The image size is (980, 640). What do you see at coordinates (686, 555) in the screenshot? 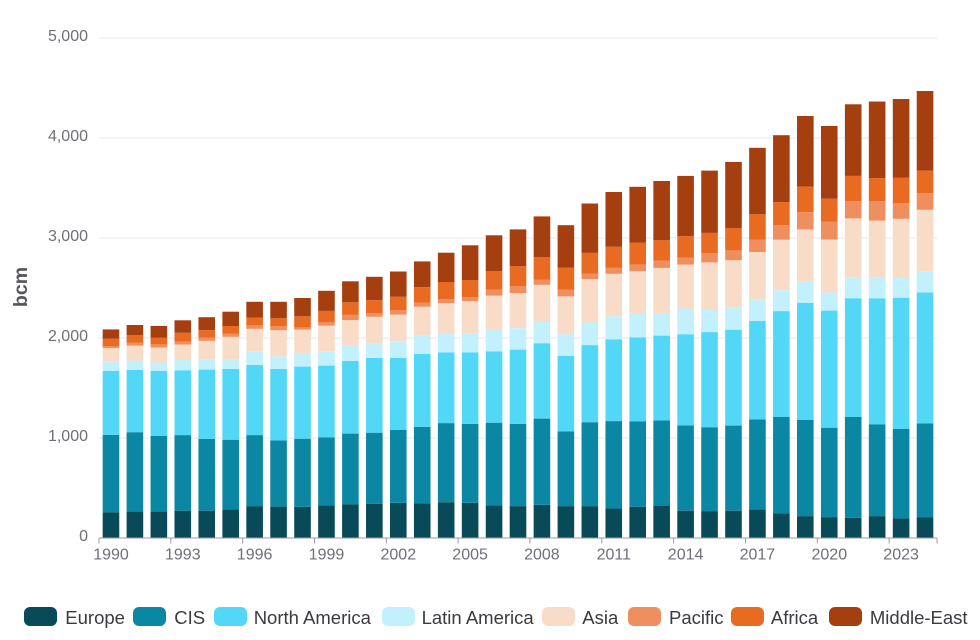
I see `svg-text: 2014` at bounding box center [686, 555].